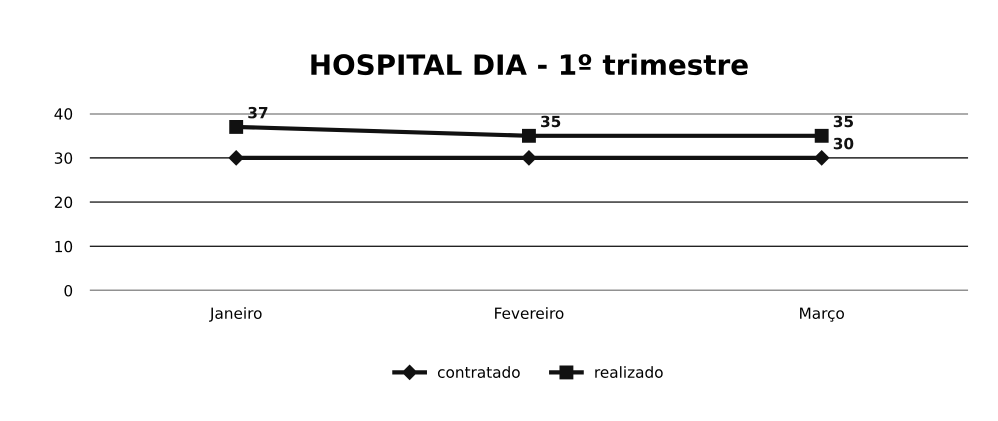 This screenshot has width=998, height=421. I want to click on y-tick-label: 10, so click(63, 246).